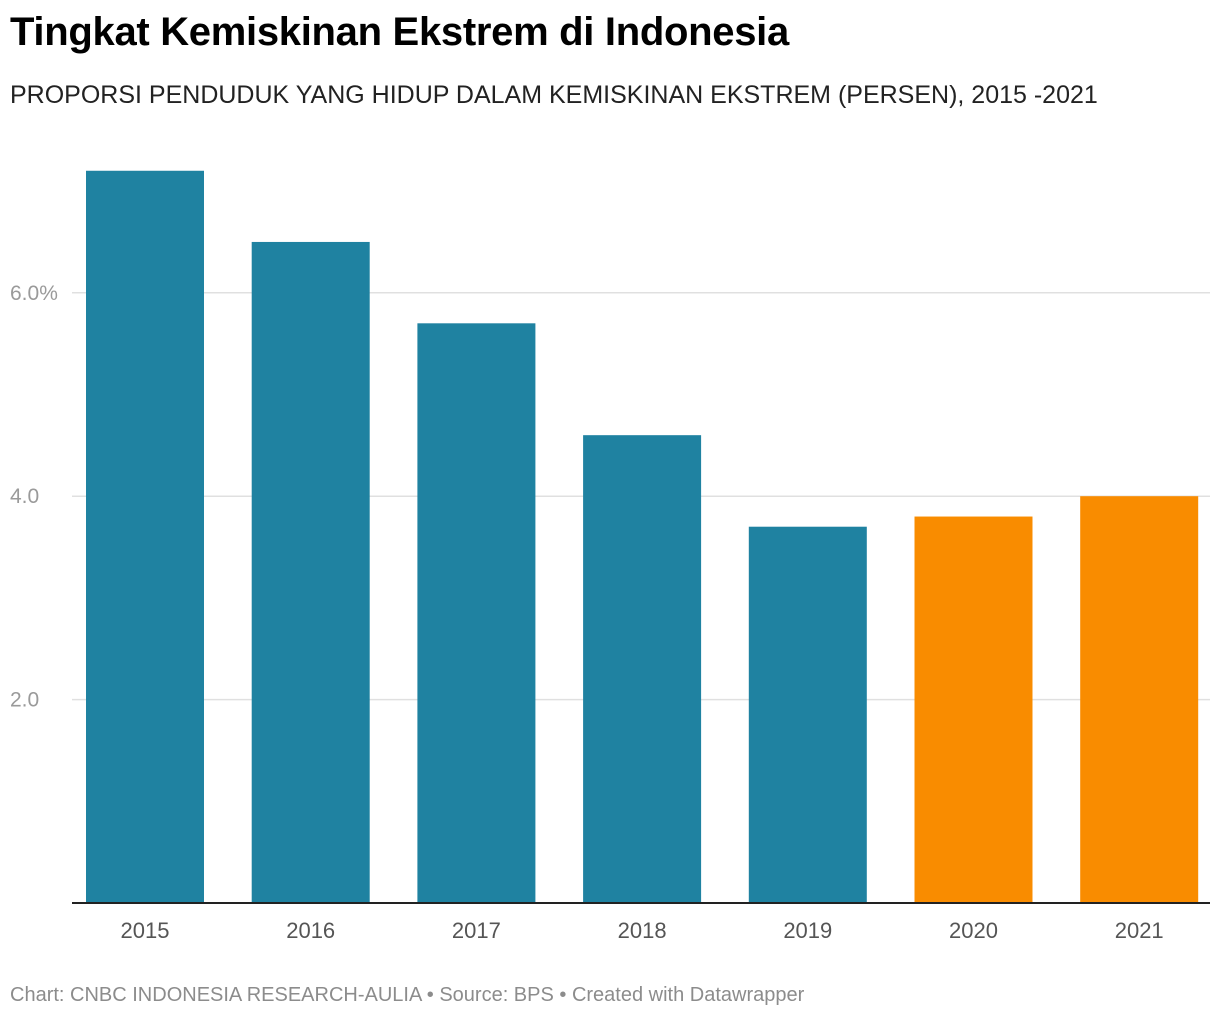  I want to click on y-tick-label: 2.0, so click(24, 700).